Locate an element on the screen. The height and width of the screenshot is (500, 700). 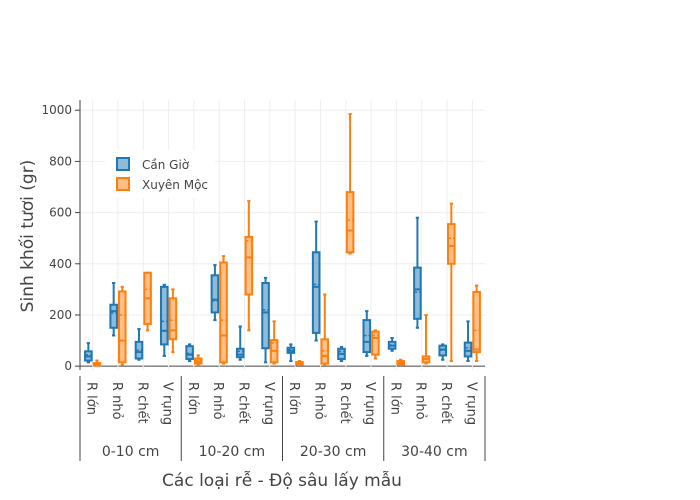
box-xuyen-moc-10-20-cm-r-lon is located at coordinates (198, 360).